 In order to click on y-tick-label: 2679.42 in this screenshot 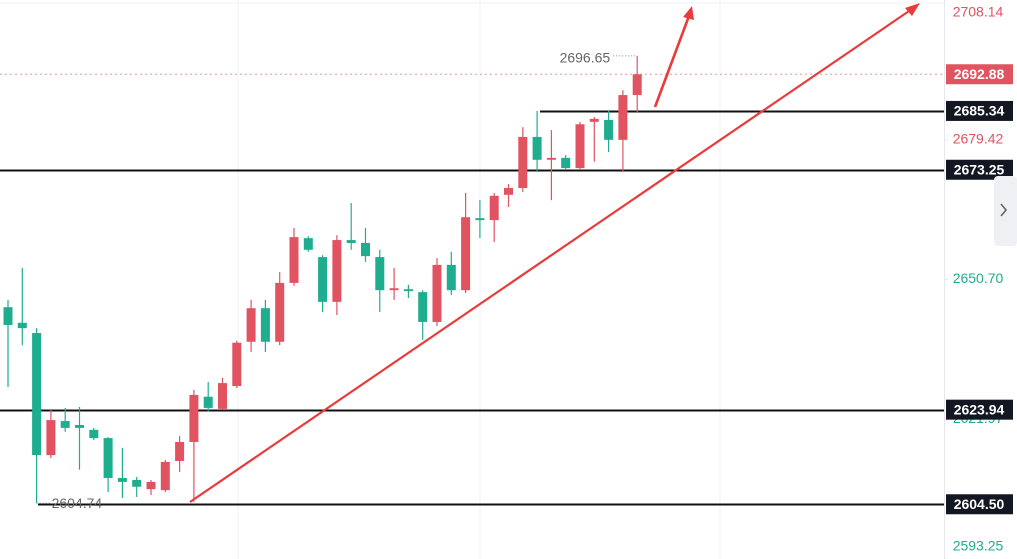, I will do `click(978, 138)`.